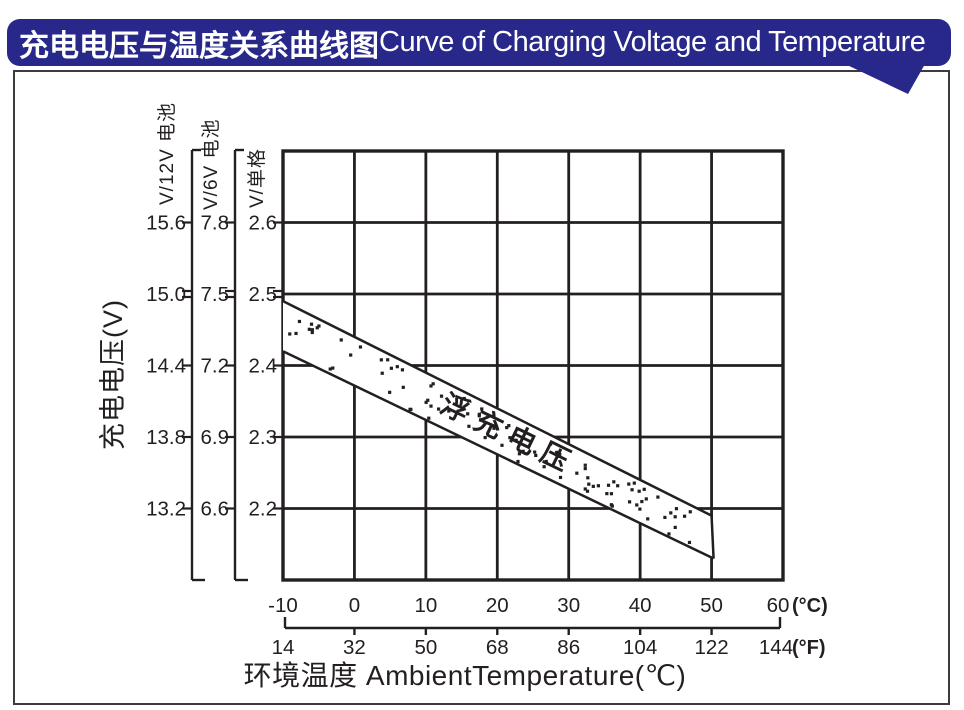 This screenshot has width=964, height=710. I want to click on y-tick-label: 6.9, so click(215, 437).